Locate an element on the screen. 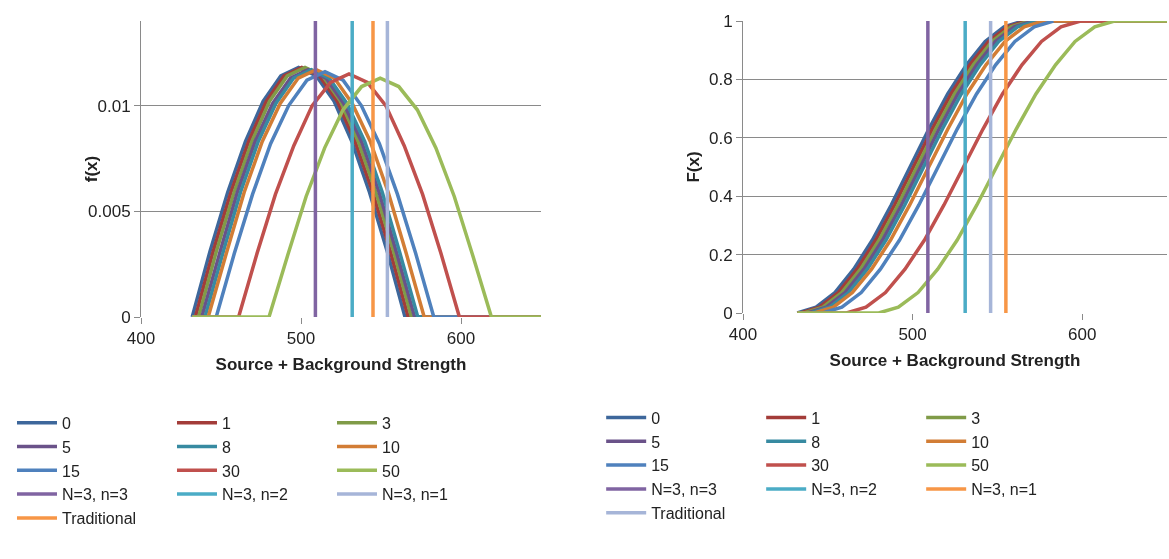  y-tick-label: 0.8 is located at coordinates (720, 80).